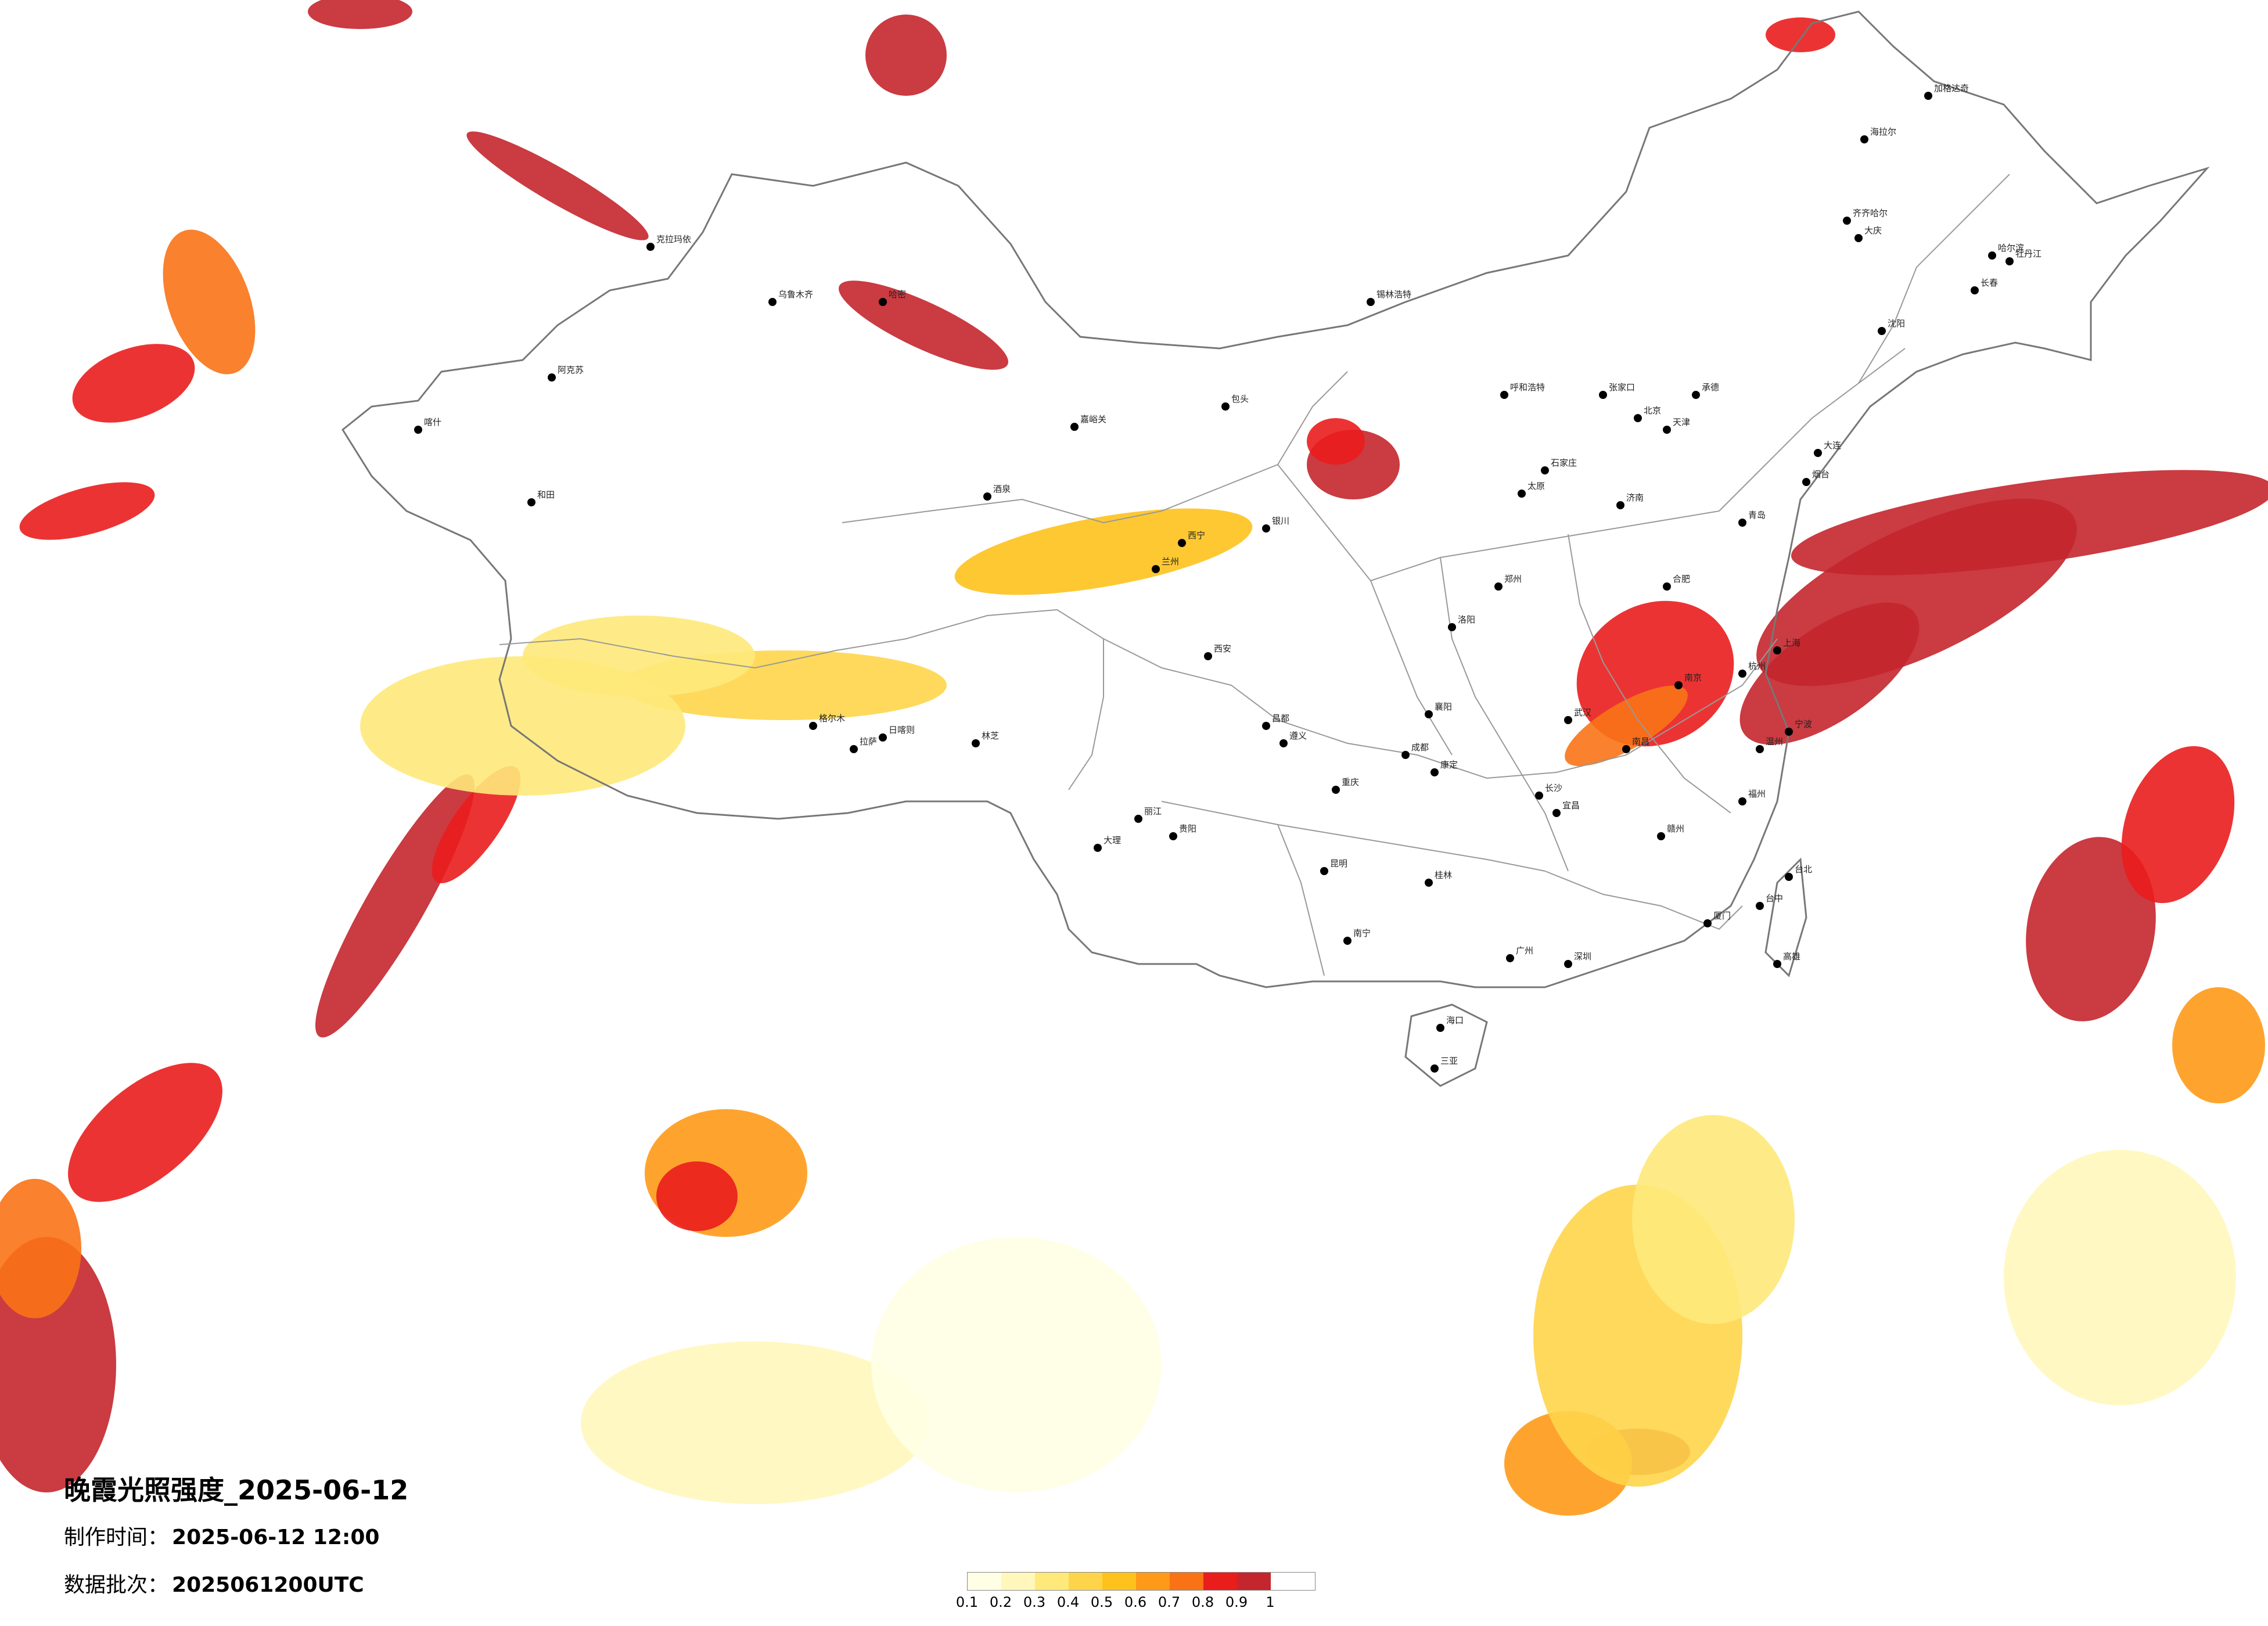 This screenshot has height=1626, width=2268. I want to click on city-label: 大理, so click(1112, 840).